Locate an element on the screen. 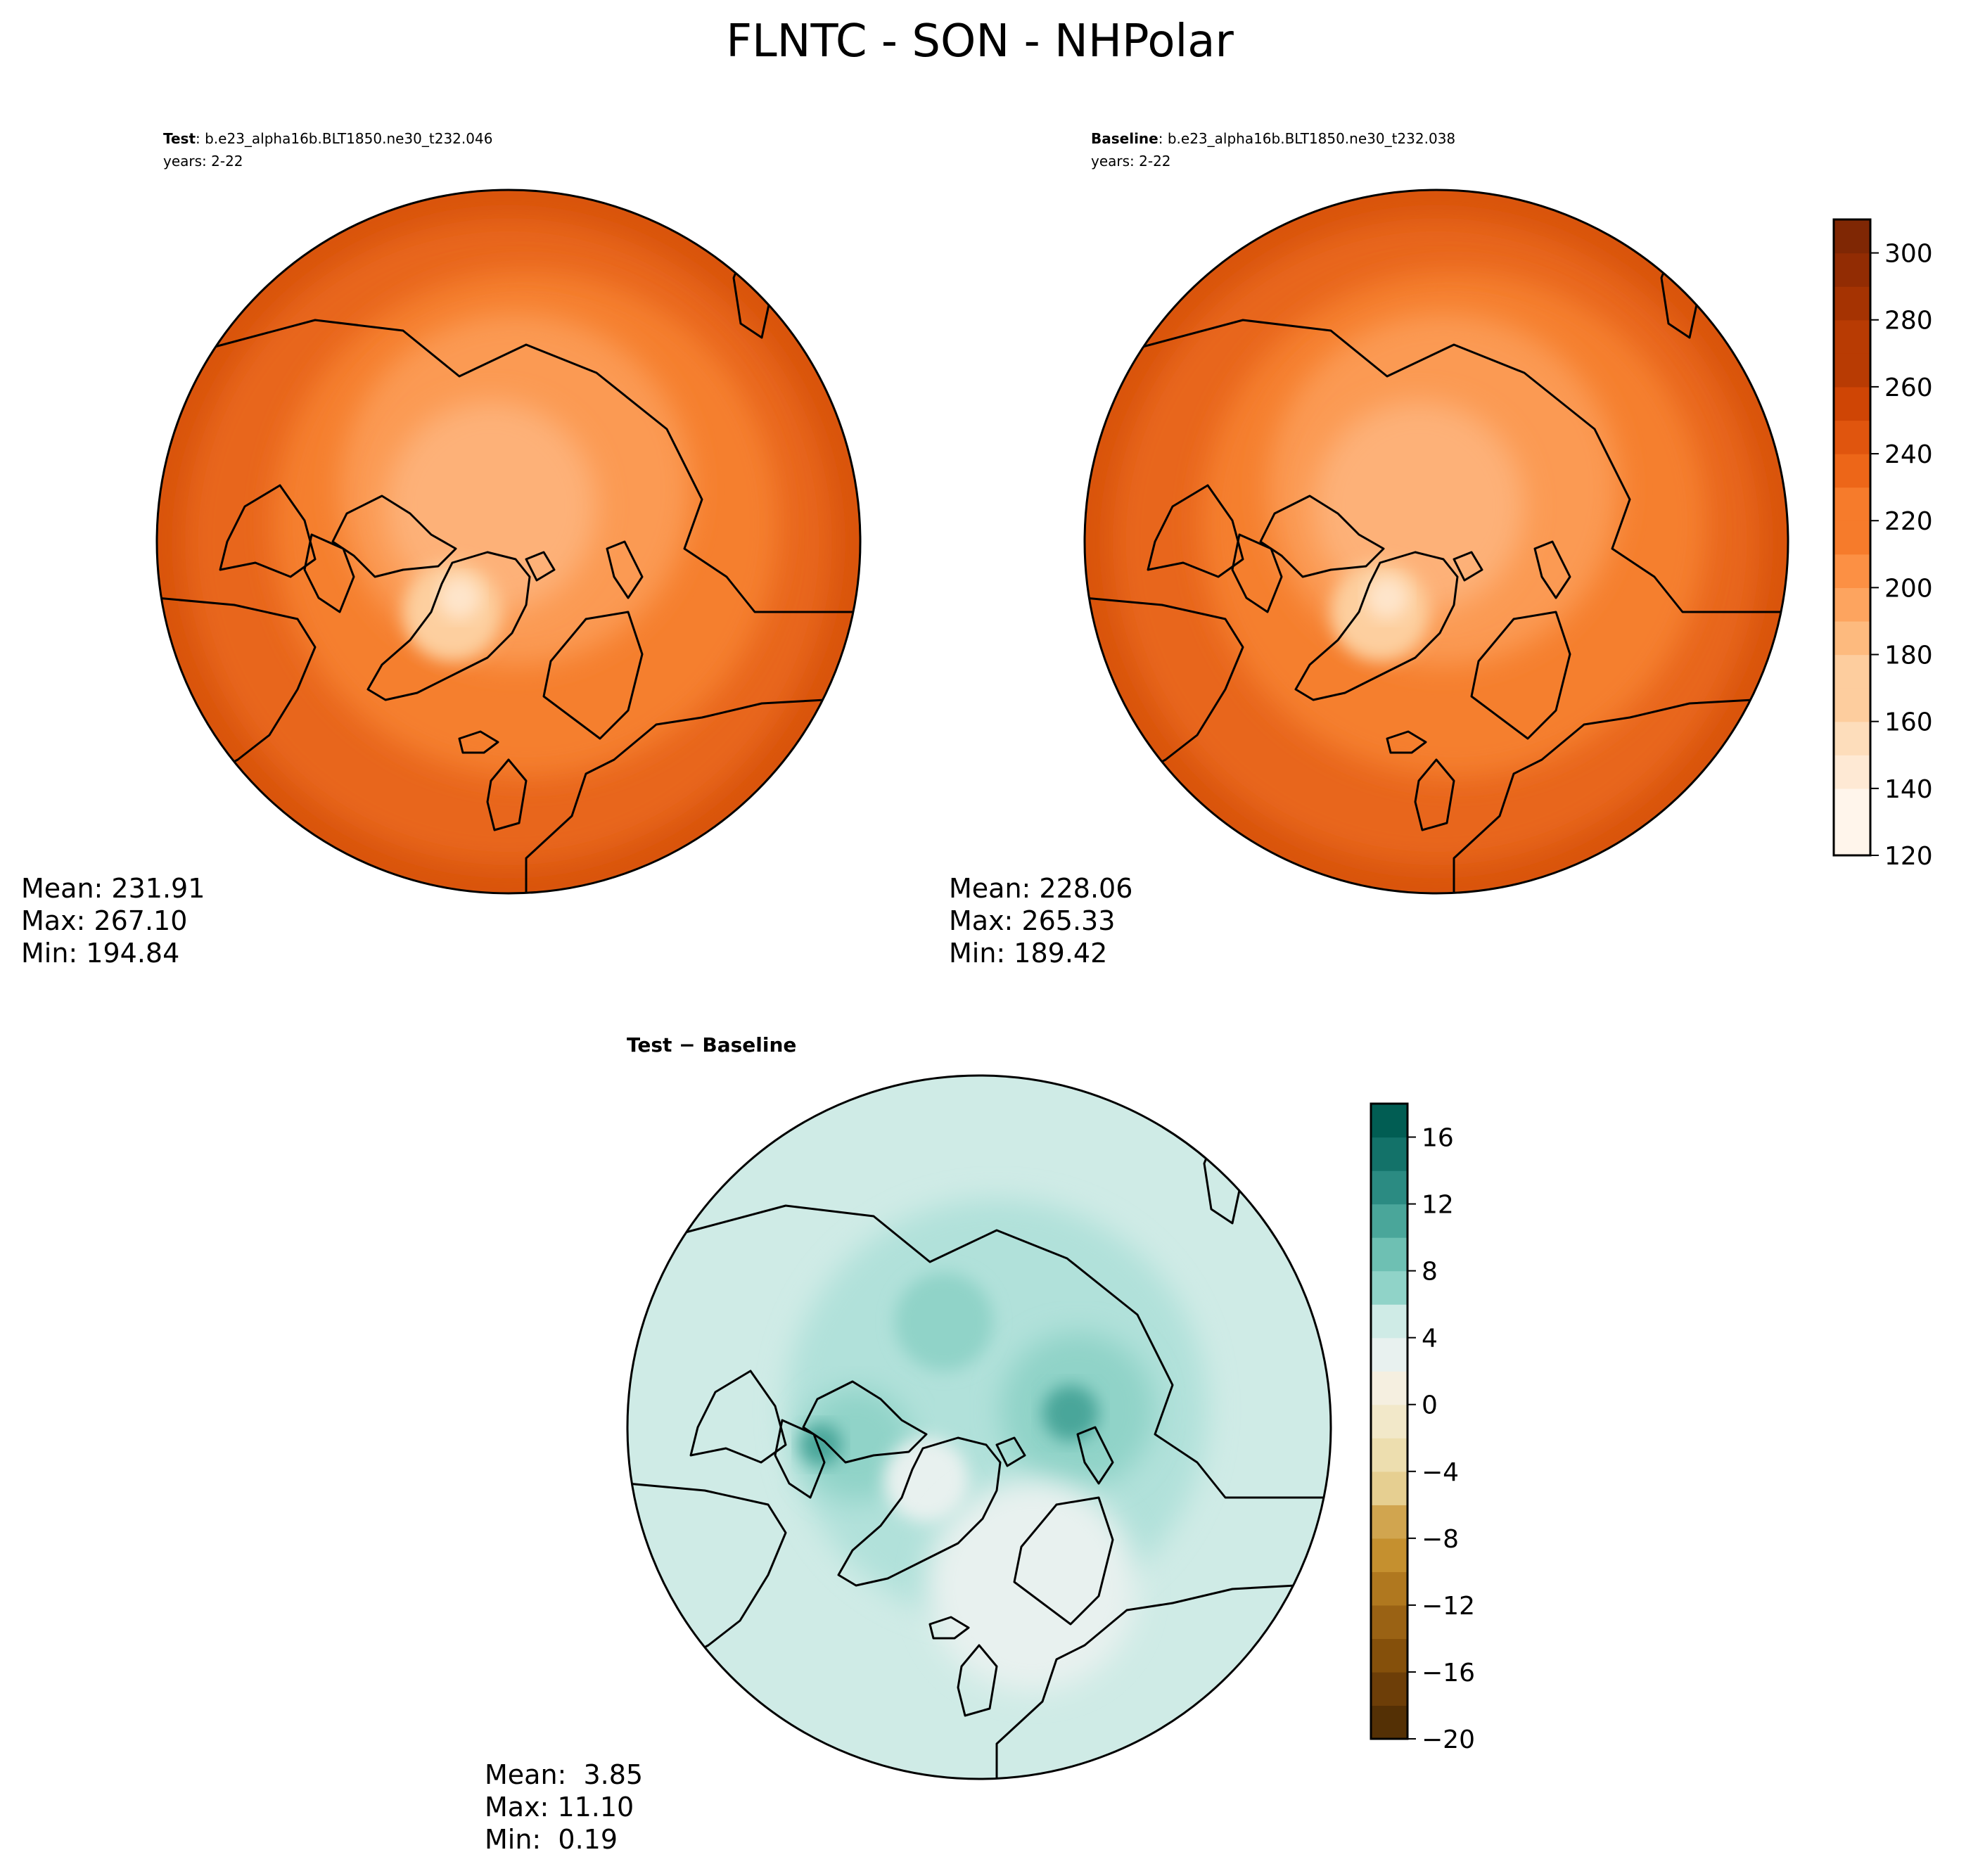 The width and height of the screenshot is (1966, 1876). figure-title: FLNTC - SON - NHPolar is located at coordinates (980, 41).